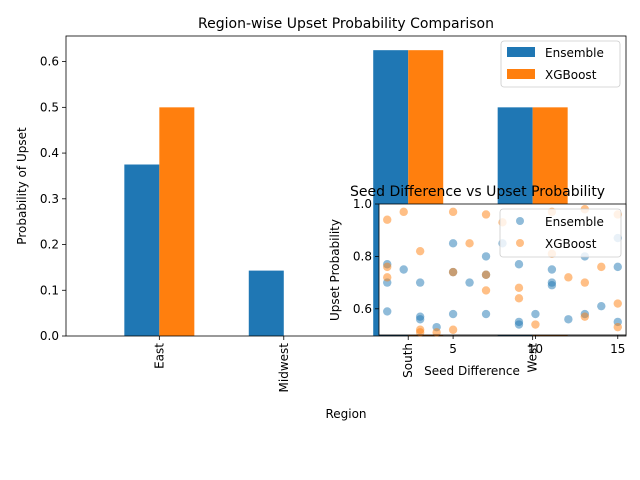  What do you see at coordinates (22, 186) in the screenshot?
I see `bar-y-axis-label: Probability of Upset` at bounding box center [22, 186].